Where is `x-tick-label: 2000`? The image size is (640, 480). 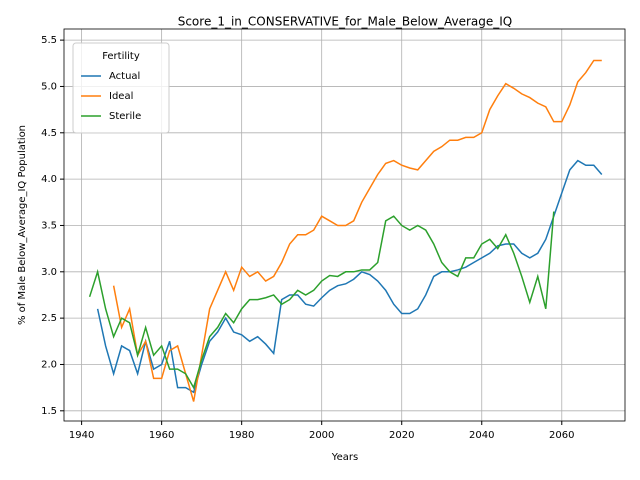 x-tick-label: 2000 is located at coordinates (321, 435).